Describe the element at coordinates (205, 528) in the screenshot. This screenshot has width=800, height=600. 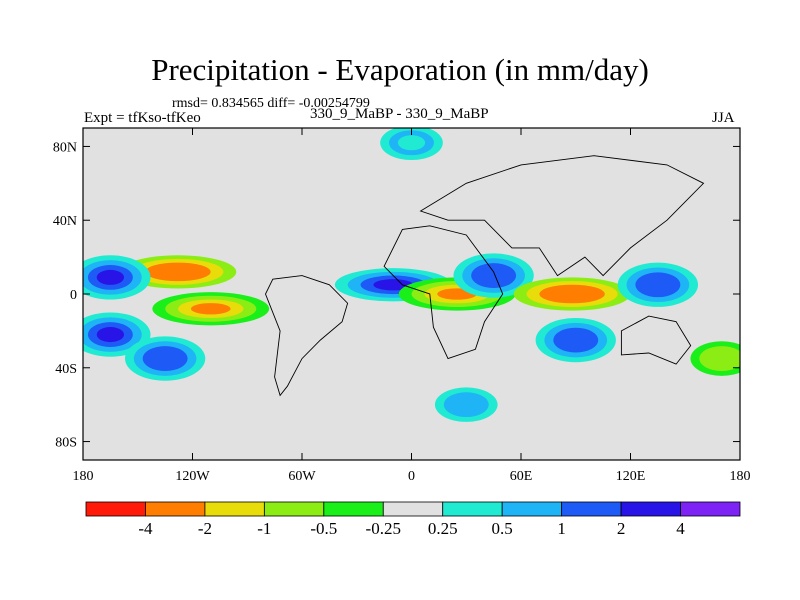
I see `colorbar-level-label: -2` at that location.